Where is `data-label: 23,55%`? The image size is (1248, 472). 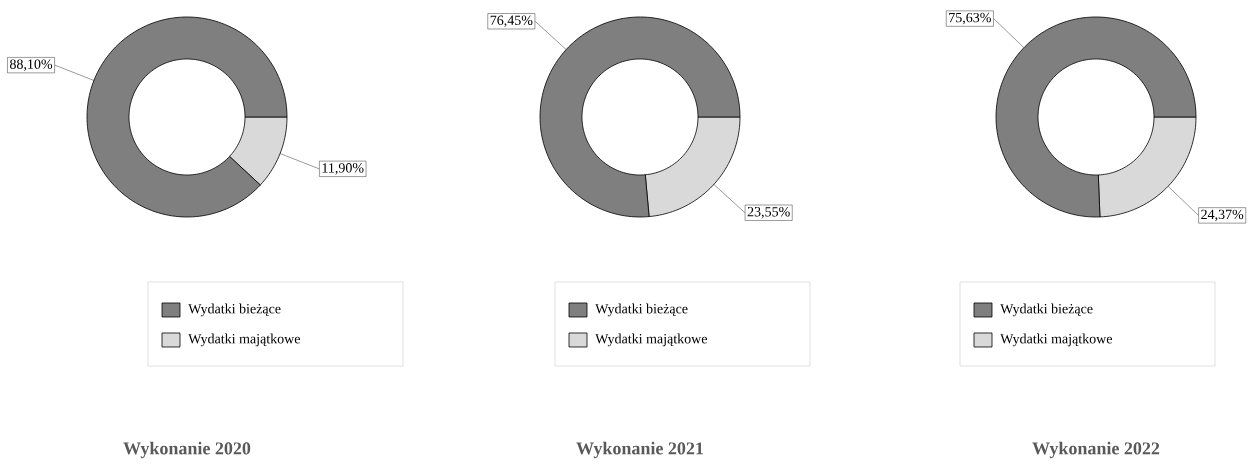
data-label: 23,55% is located at coordinates (768, 212).